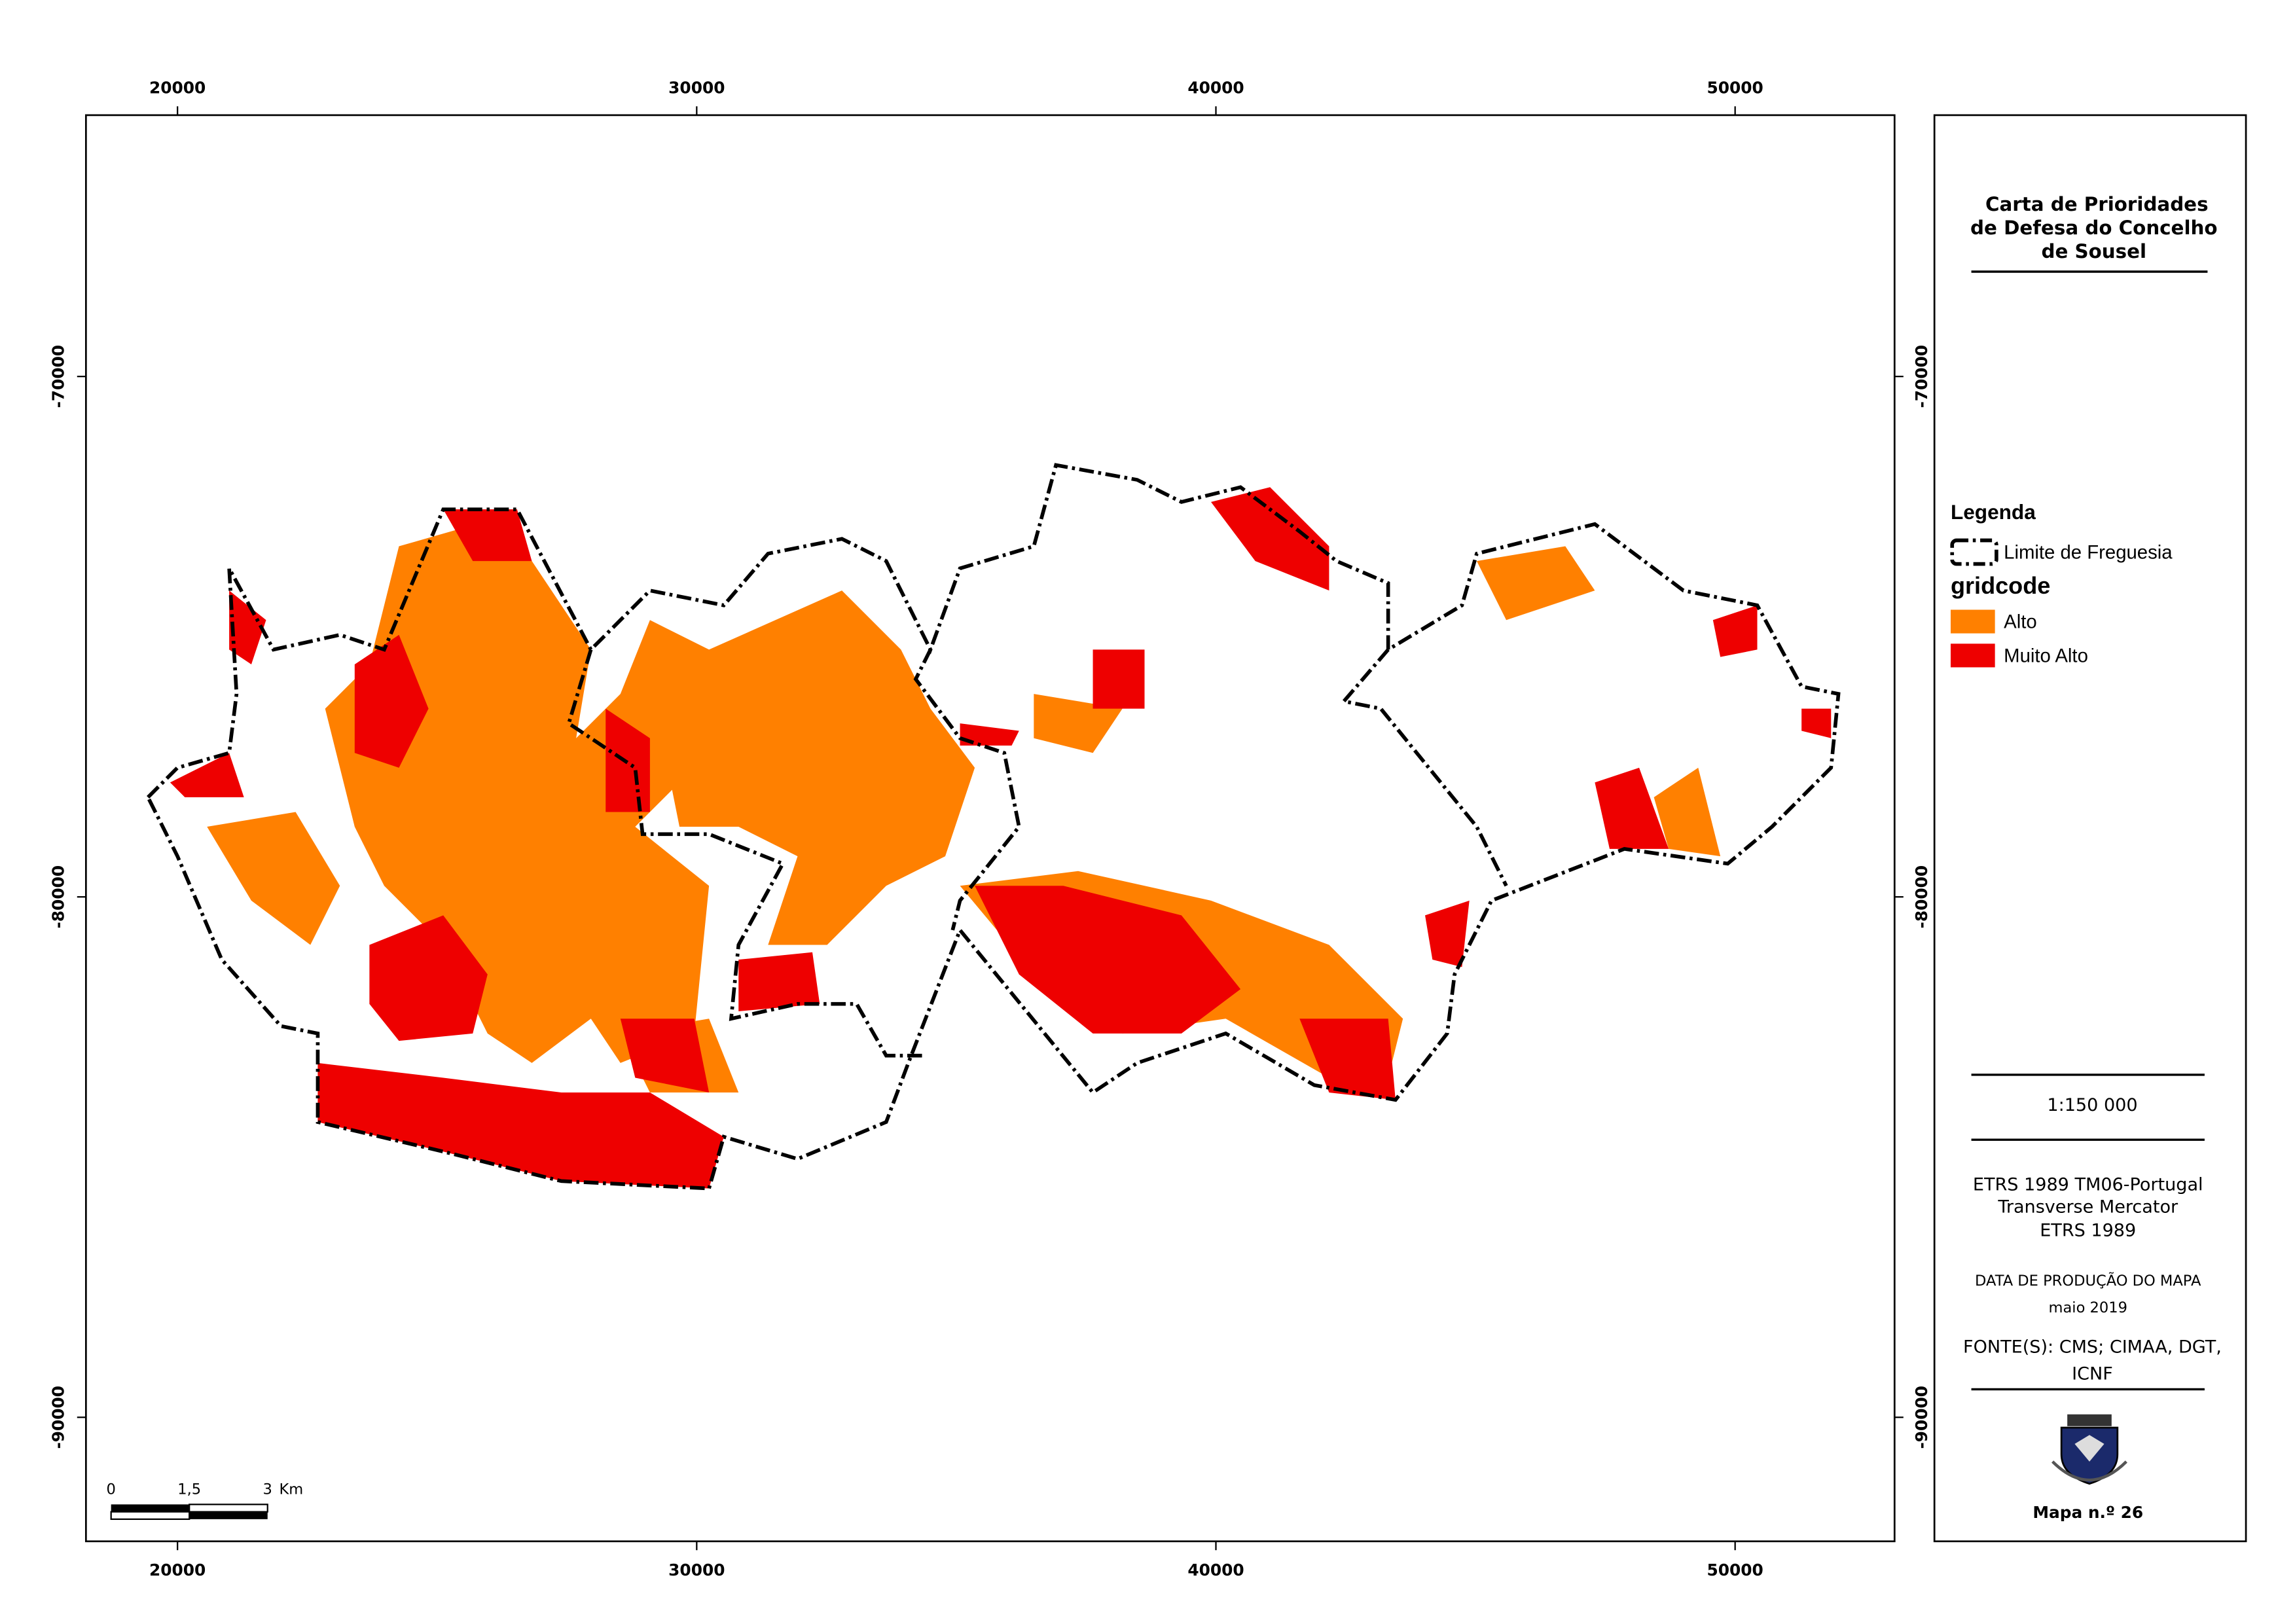  What do you see at coordinates (2094, 228) in the screenshot?
I see `map-title: de Defesa do Concelho` at bounding box center [2094, 228].